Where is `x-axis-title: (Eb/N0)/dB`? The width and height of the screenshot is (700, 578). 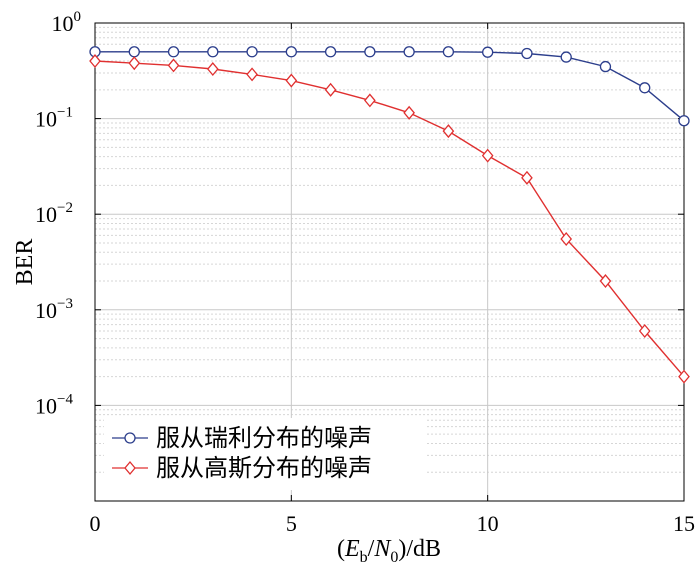 x-axis-title: (Eb/N0)/dB is located at coordinates (389, 551).